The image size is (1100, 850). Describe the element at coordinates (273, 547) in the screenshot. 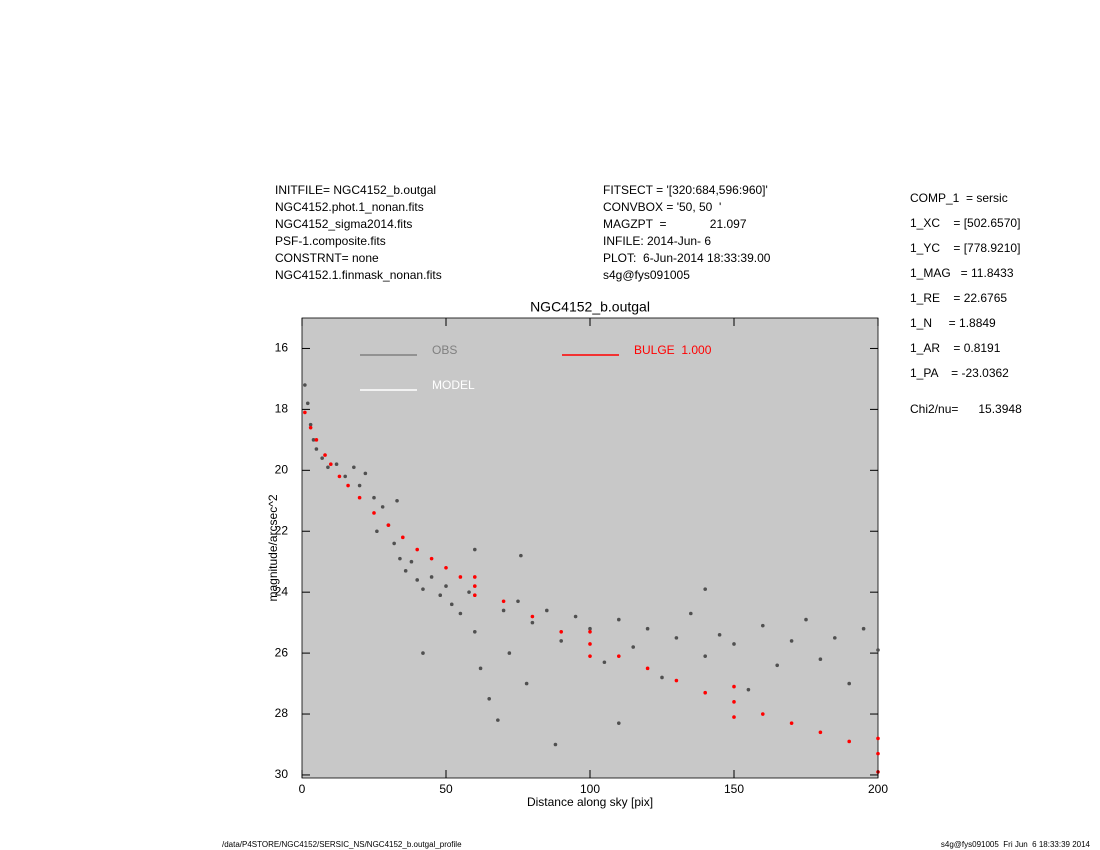

I see `y-axis-label: magnitude/arcsec^2` at that location.